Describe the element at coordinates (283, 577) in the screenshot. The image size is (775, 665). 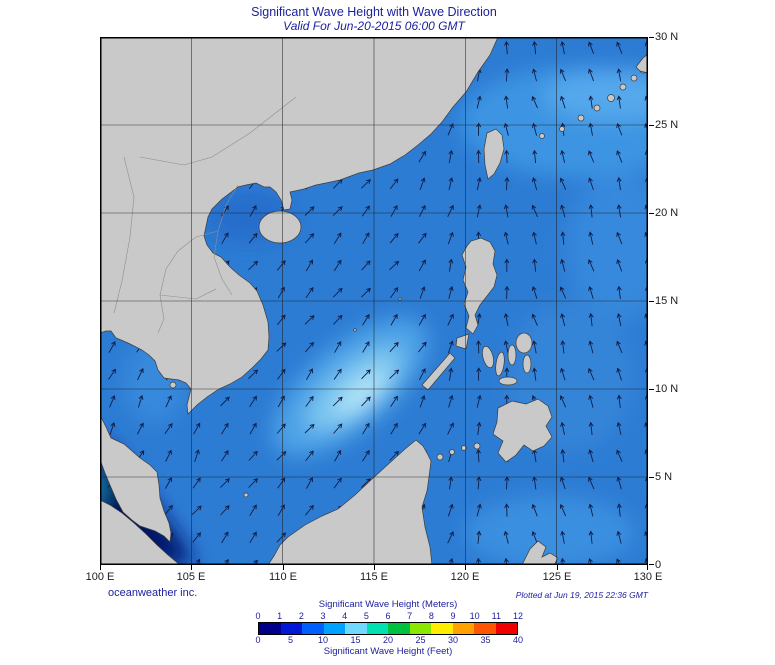
I see `lon-label: 110 E` at that location.